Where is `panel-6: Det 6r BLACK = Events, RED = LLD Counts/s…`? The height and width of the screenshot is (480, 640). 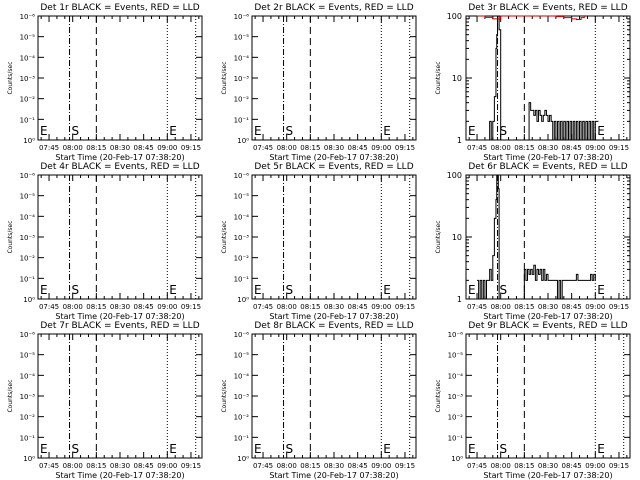 panel-6: Det 6r BLACK = Events, RED = LLD Counts/s… is located at coordinates (533, 241).